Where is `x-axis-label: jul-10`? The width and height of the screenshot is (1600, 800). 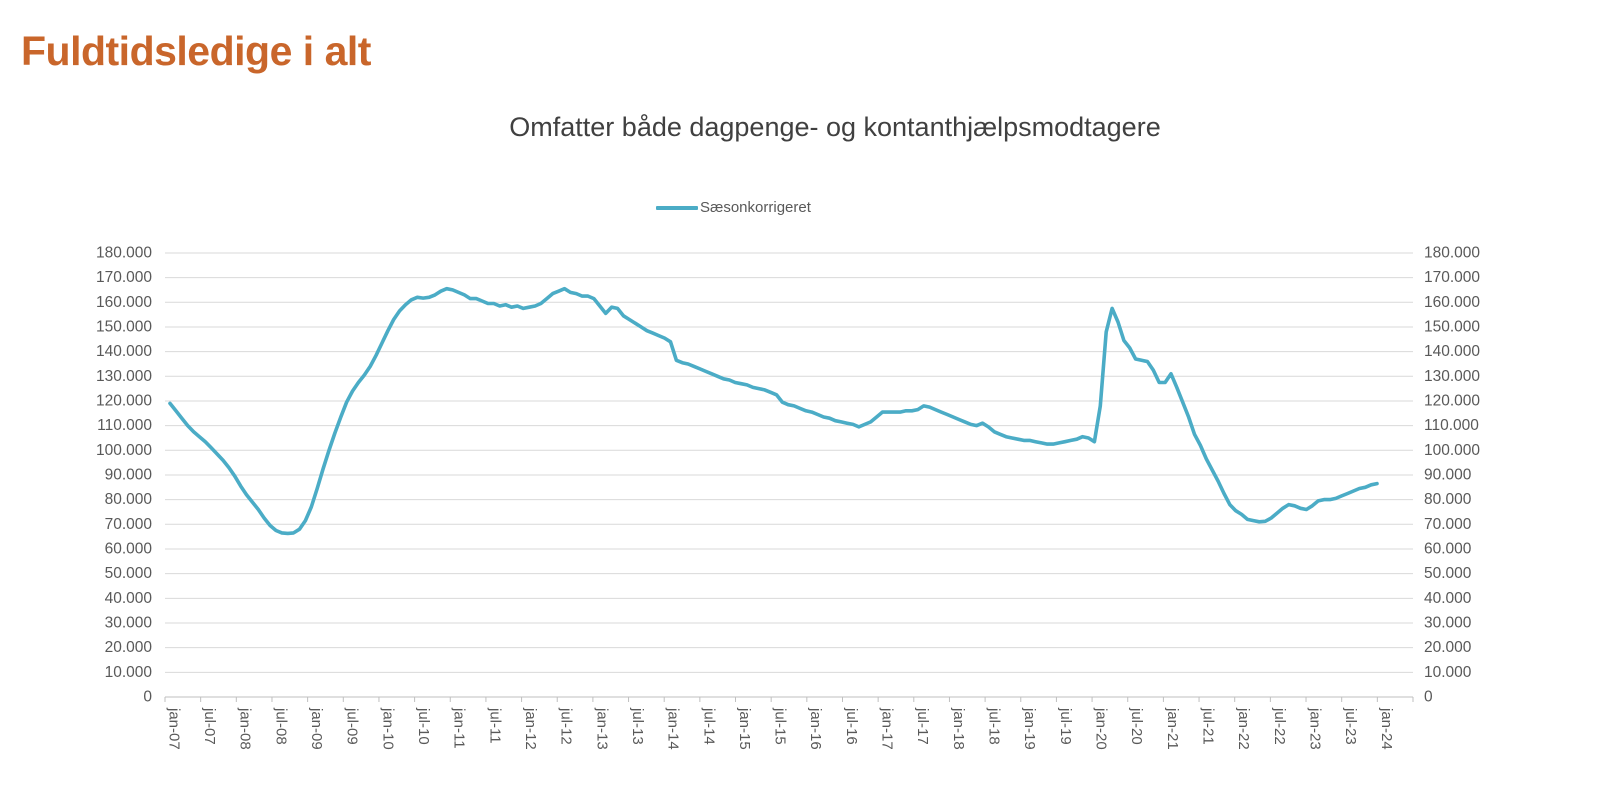 x-axis-label: jul-10 is located at coordinates (423, 726).